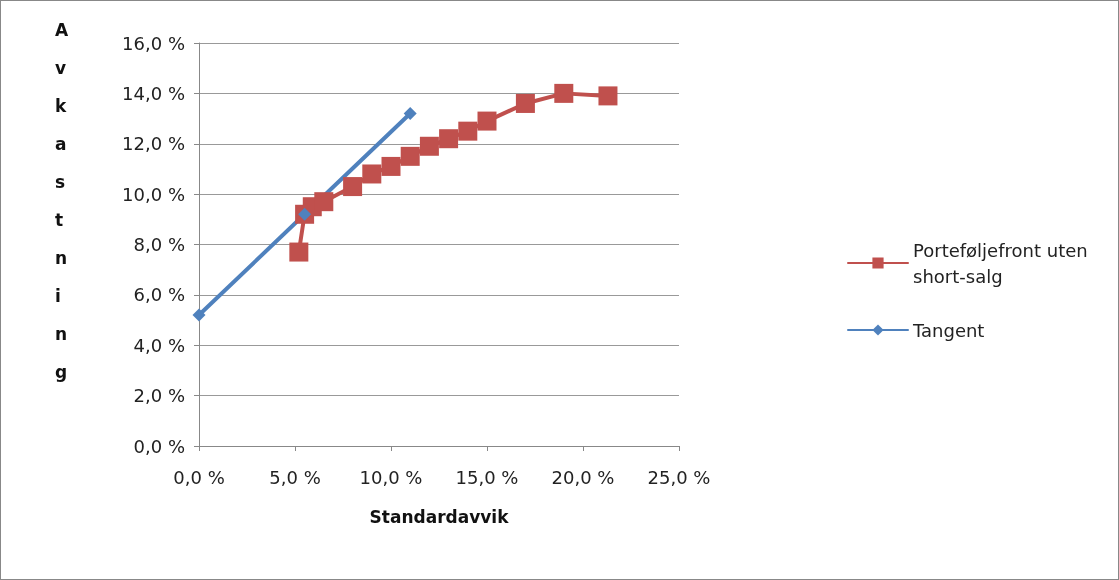 The height and width of the screenshot is (580, 1119). Describe the element at coordinates (159, 345) in the screenshot. I see `y-tick-label: 4,0 %` at that location.